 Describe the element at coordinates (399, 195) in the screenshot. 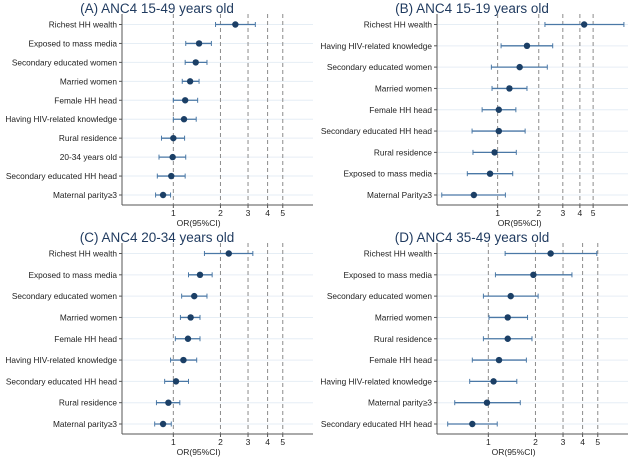

I see `row-label: Maternal Parity≥3` at that location.